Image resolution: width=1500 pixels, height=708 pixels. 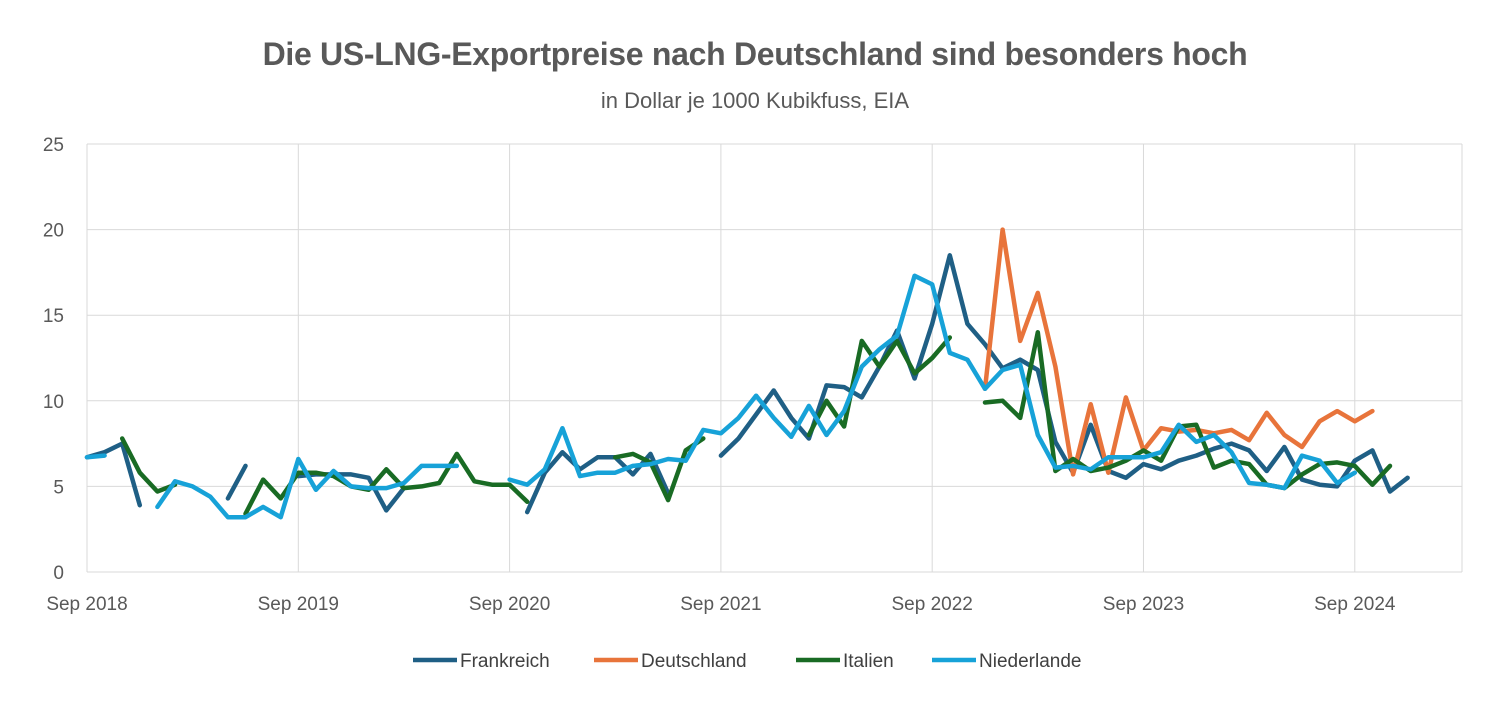 I want to click on x-tick-label: Sep 2020, so click(x=509, y=604).